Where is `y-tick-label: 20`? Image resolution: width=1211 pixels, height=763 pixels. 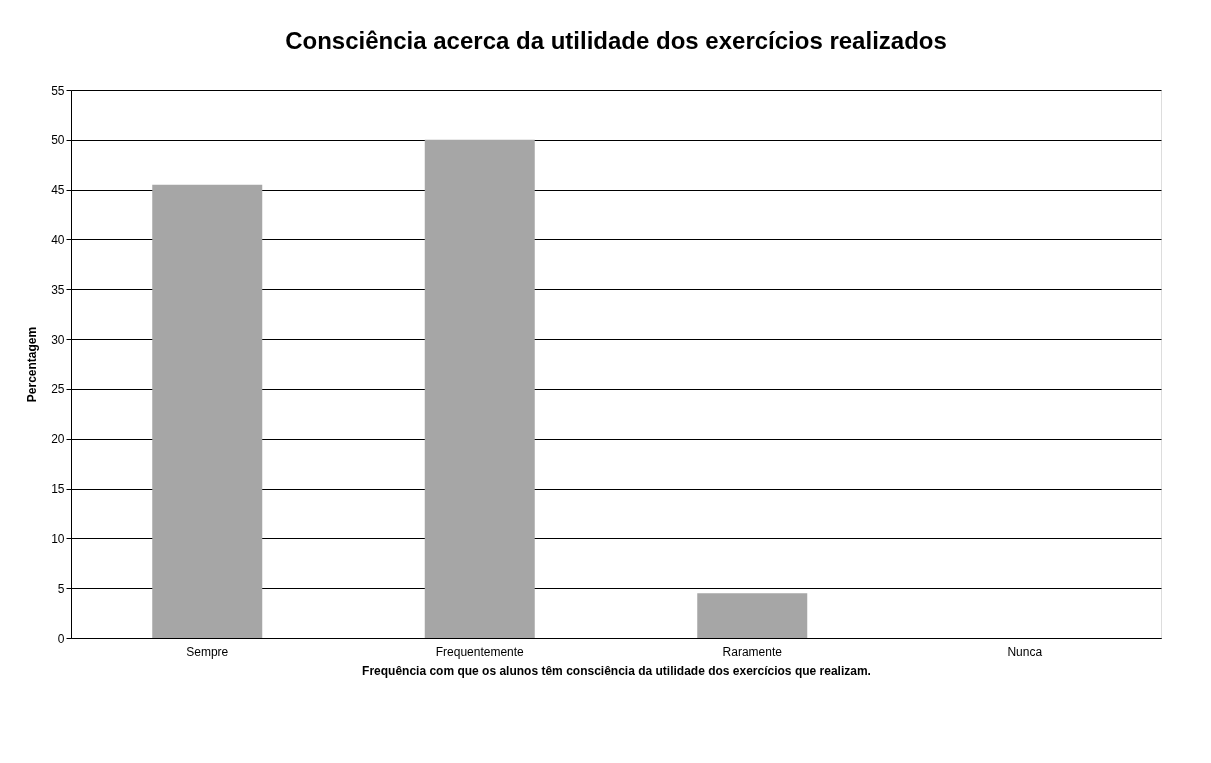 y-tick-label: 20 is located at coordinates (58, 439).